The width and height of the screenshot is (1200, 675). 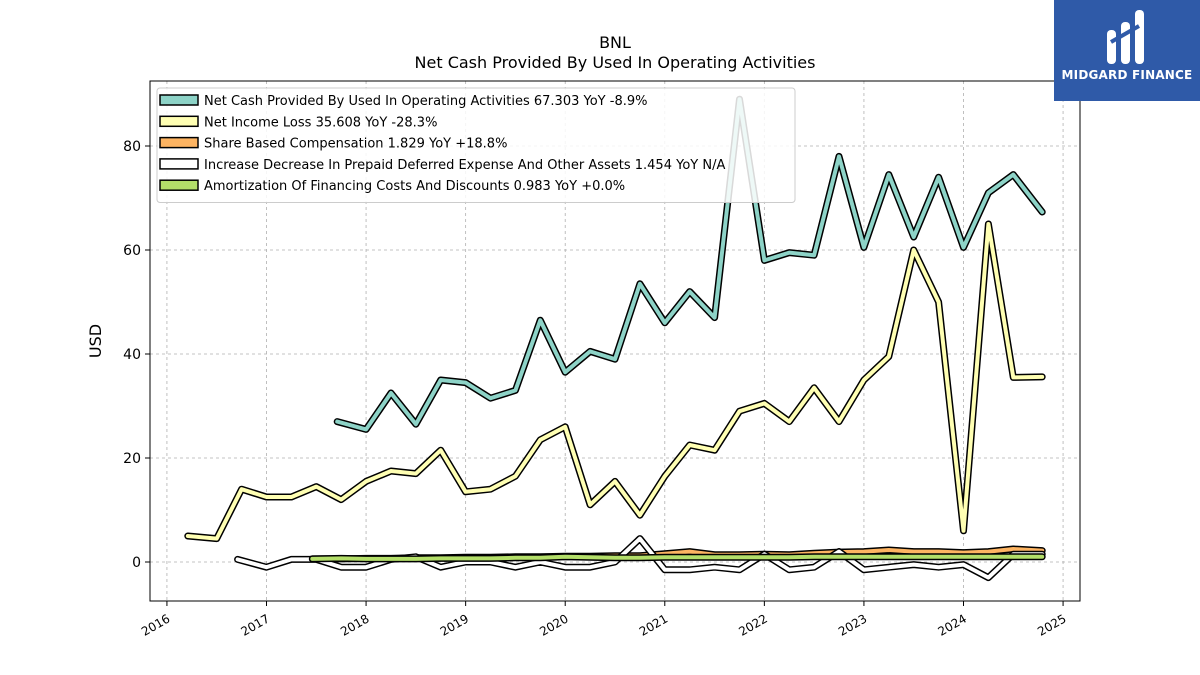 What do you see at coordinates (155, 624) in the screenshot?
I see `x-tick-label: 2016` at bounding box center [155, 624].